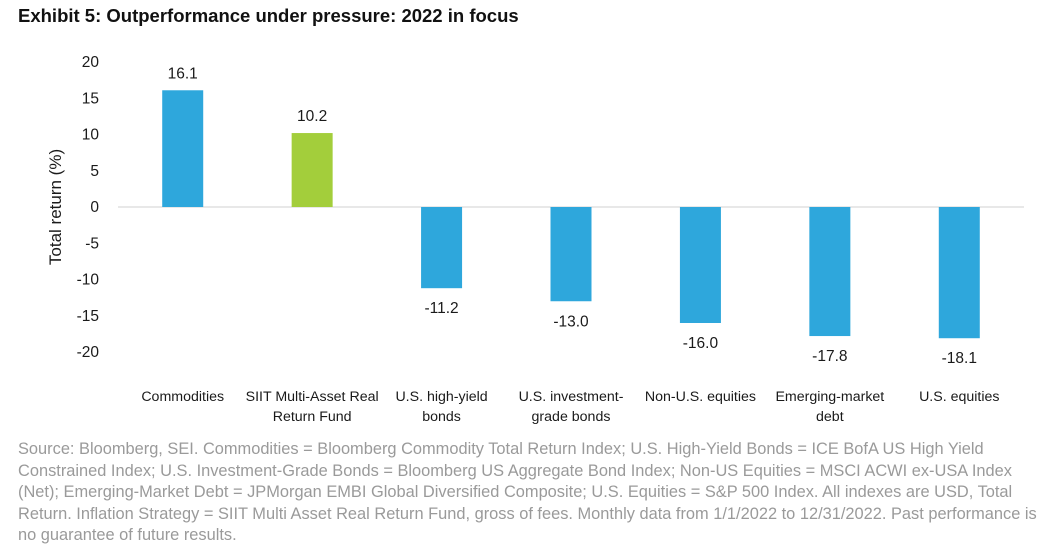 Image resolution: width=1060 pixels, height=556 pixels. Describe the element at coordinates (312, 417) in the screenshot. I see `x-category-label: Return Fund` at that location.